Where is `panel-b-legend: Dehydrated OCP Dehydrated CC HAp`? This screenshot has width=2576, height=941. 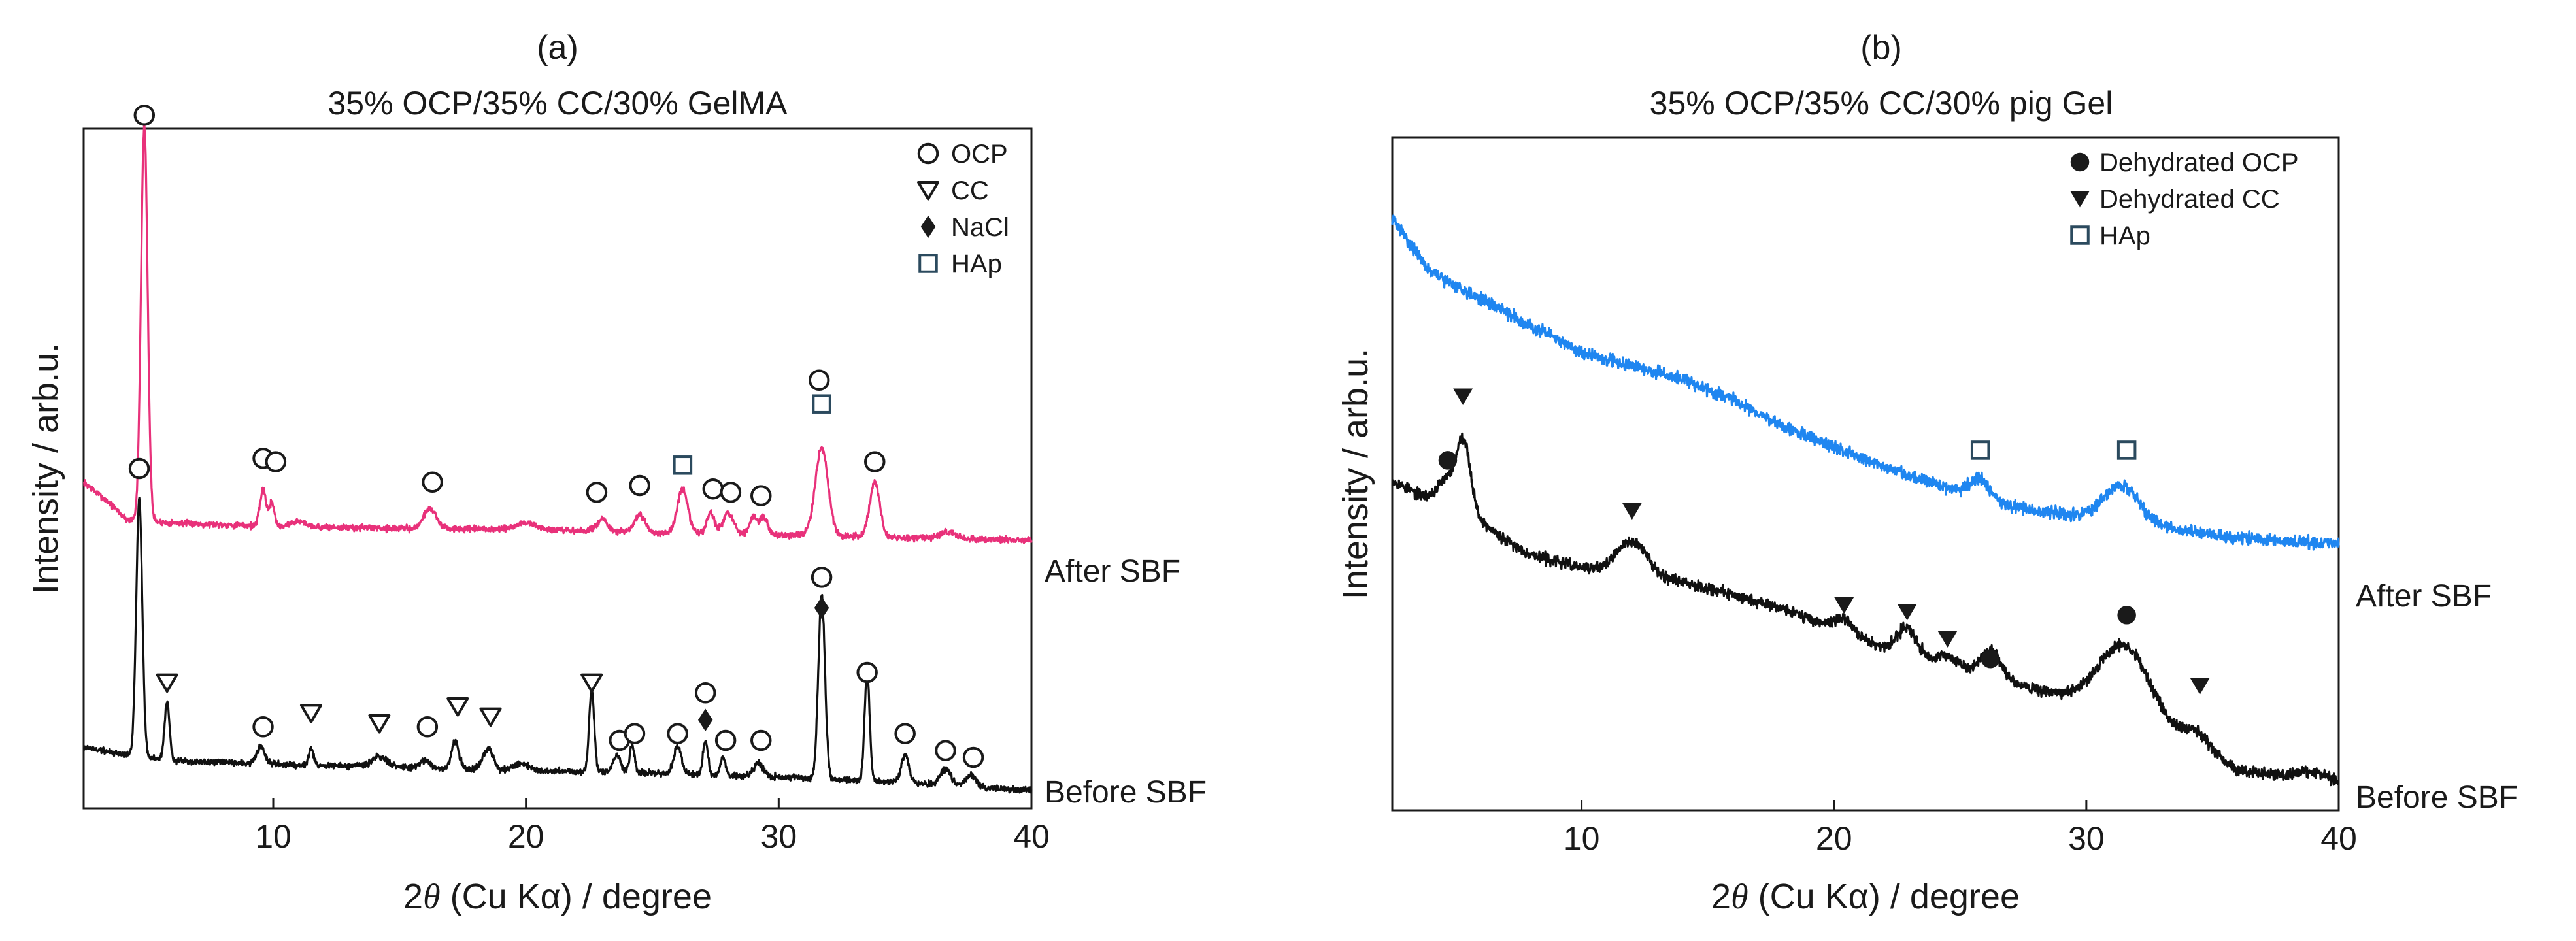
panel-b-legend: Dehydrated OCP Dehydrated CC HAp is located at coordinates (2185, 199).